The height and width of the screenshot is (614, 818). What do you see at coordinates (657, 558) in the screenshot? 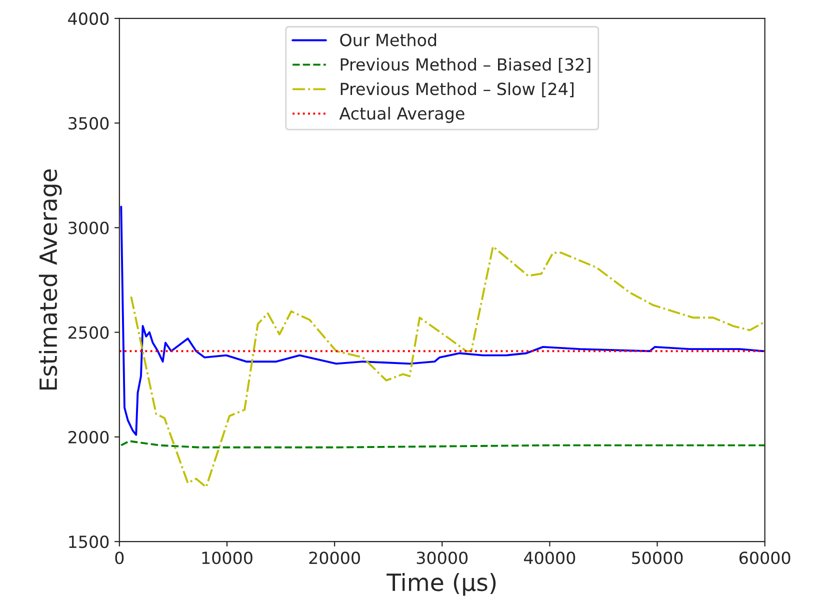
I see `x-tick-label: 50000` at bounding box center [657, 558].